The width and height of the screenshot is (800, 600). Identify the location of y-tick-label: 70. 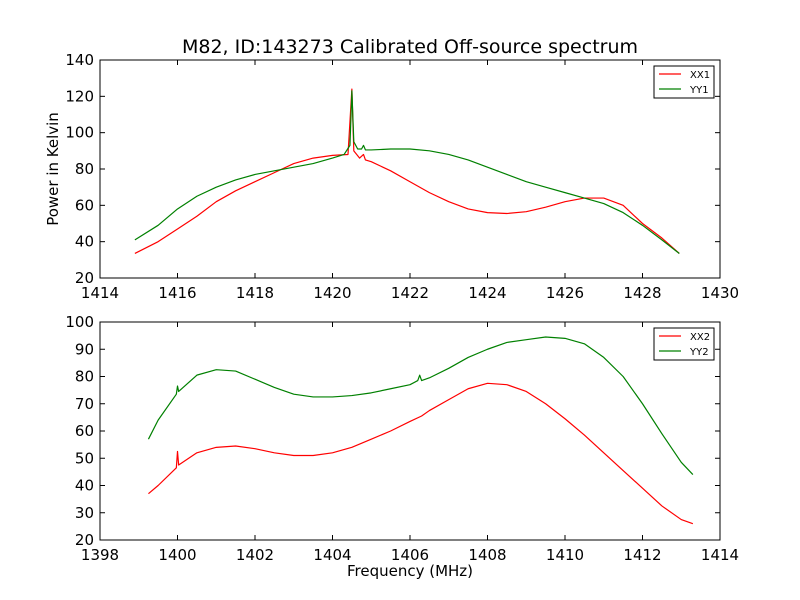
(84, 404).